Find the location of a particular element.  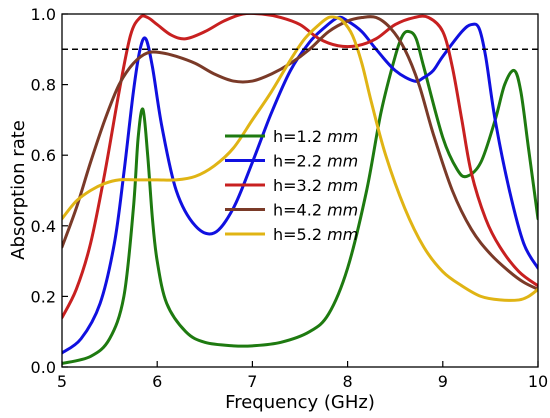

x-tick-label: 5 is located at coordinates (62, 381).